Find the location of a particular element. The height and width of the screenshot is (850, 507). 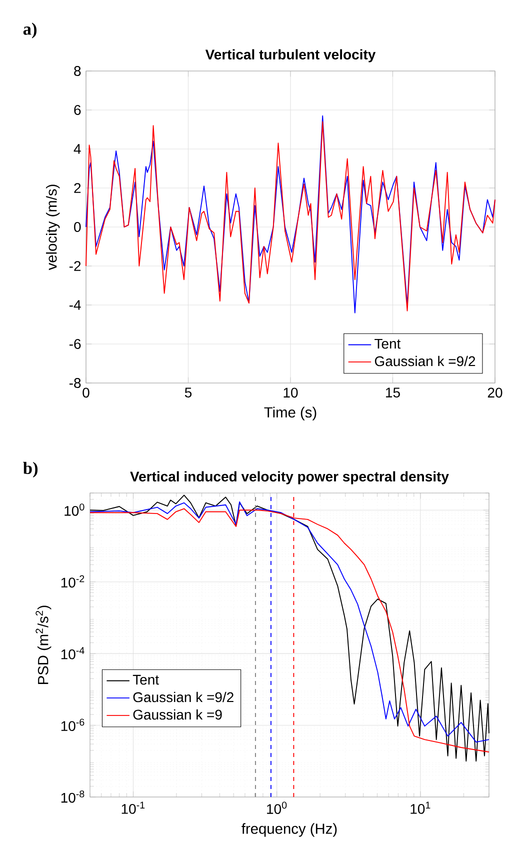

y-tick-label: 4 is located at coordinates (77, 149).